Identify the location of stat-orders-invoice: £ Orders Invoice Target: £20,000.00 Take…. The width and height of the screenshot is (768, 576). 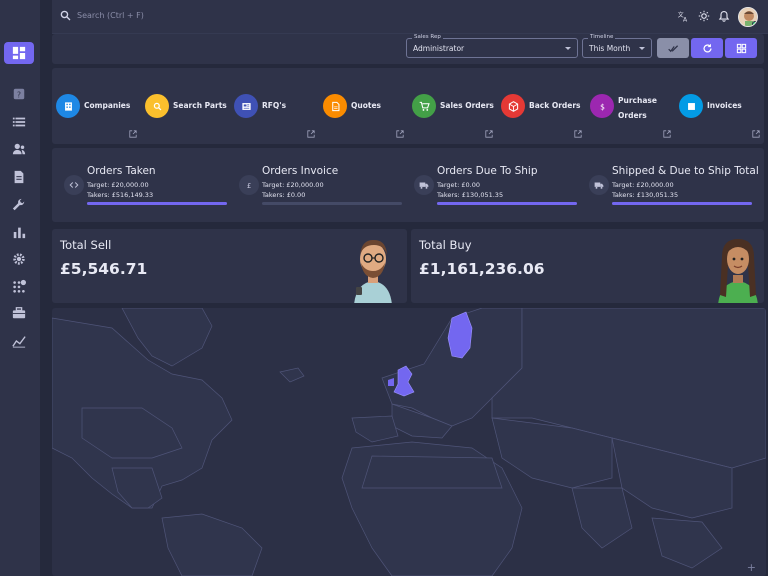
(314, 185).